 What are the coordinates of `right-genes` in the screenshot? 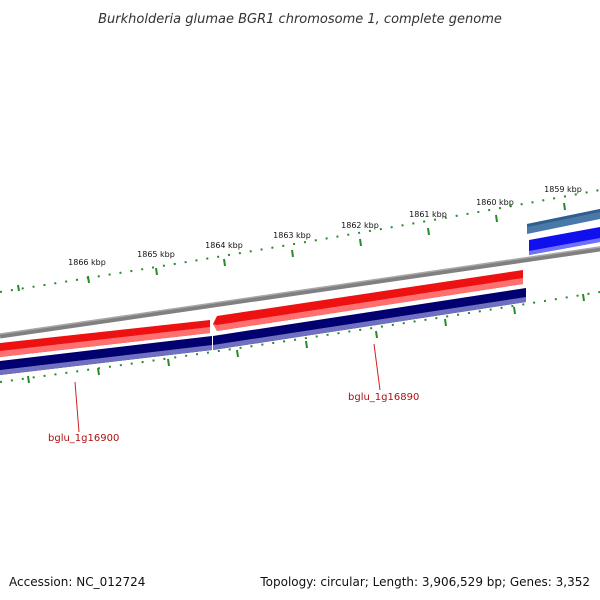 It's located at (563, 232).